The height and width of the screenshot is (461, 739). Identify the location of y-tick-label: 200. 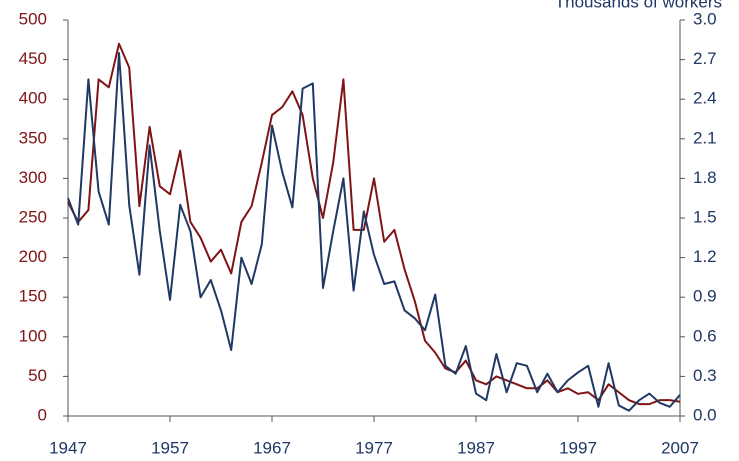
(33, 256).